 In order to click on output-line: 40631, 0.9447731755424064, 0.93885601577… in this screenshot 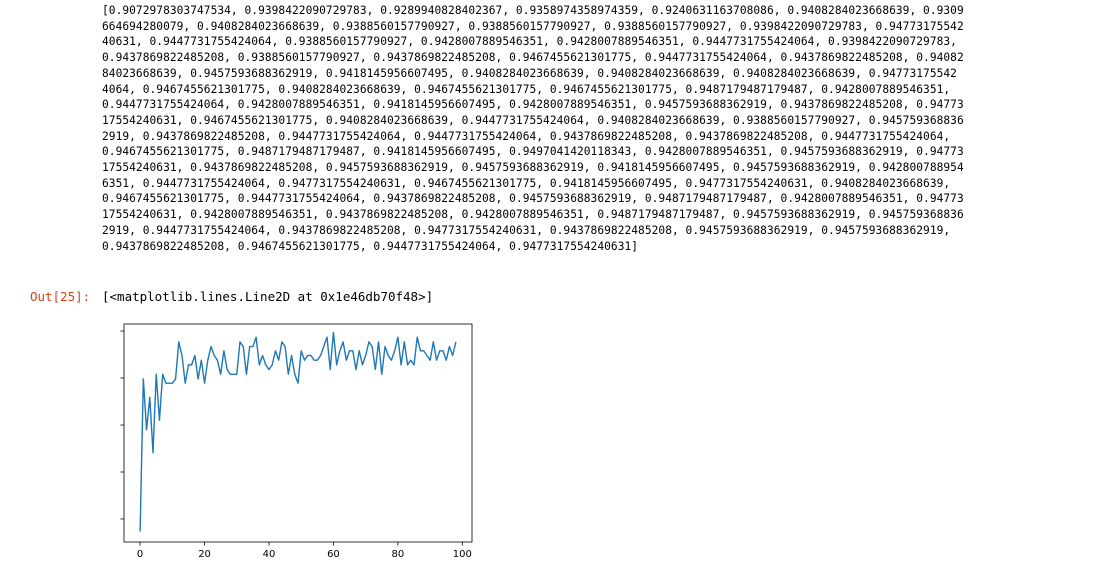, I will do `click(529, 42)`.